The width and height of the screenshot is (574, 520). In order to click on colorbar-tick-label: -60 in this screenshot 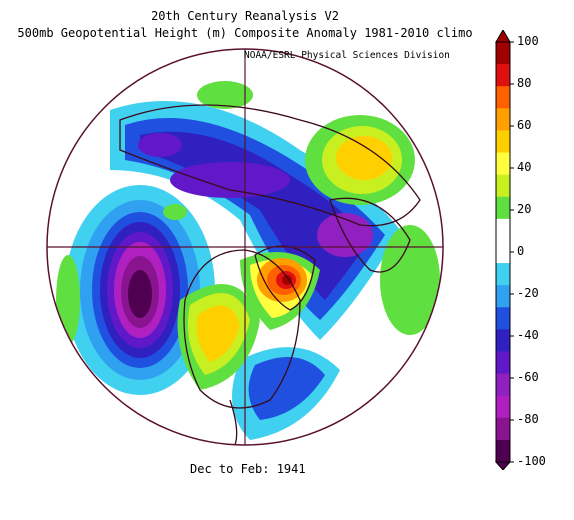, I will do `click(528, 377)`.